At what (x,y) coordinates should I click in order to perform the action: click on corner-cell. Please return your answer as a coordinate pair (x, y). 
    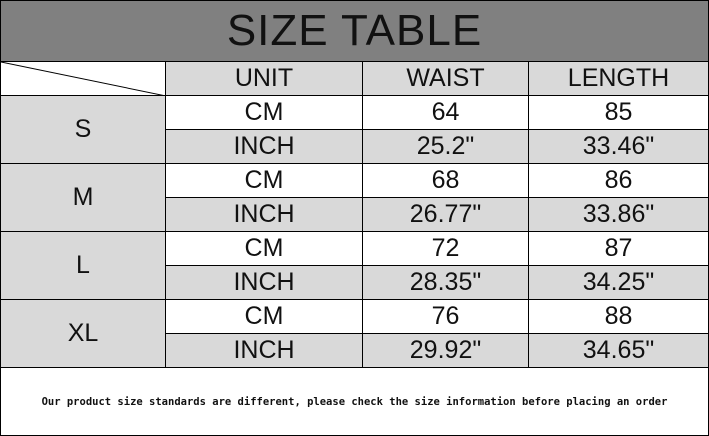
    Looking at the image, I should click on (83, 78).